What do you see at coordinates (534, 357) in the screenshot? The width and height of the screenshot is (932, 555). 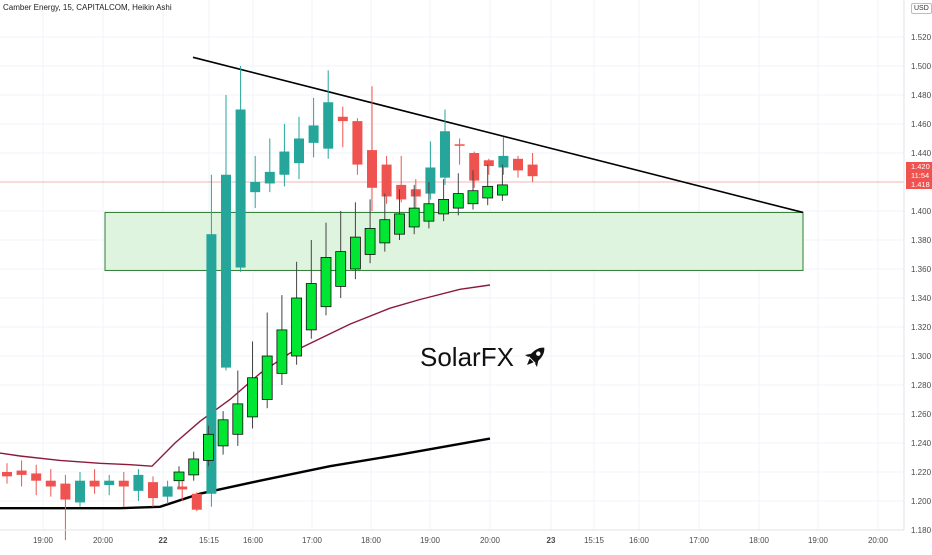 I see `rocket-icon` at bounding box center [534, 357].